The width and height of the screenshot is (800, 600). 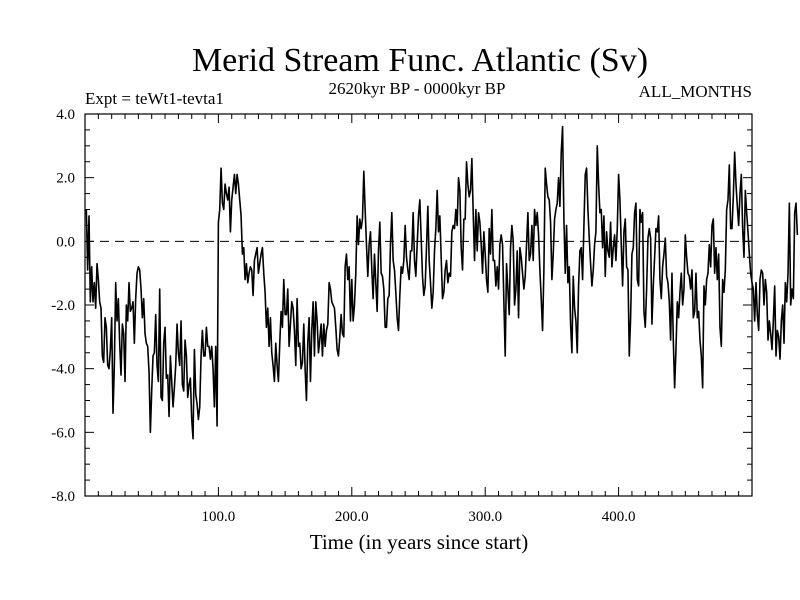 I want to click on chart-subtitle-right: ALL_MONTHS, so click(x=695, y=91).